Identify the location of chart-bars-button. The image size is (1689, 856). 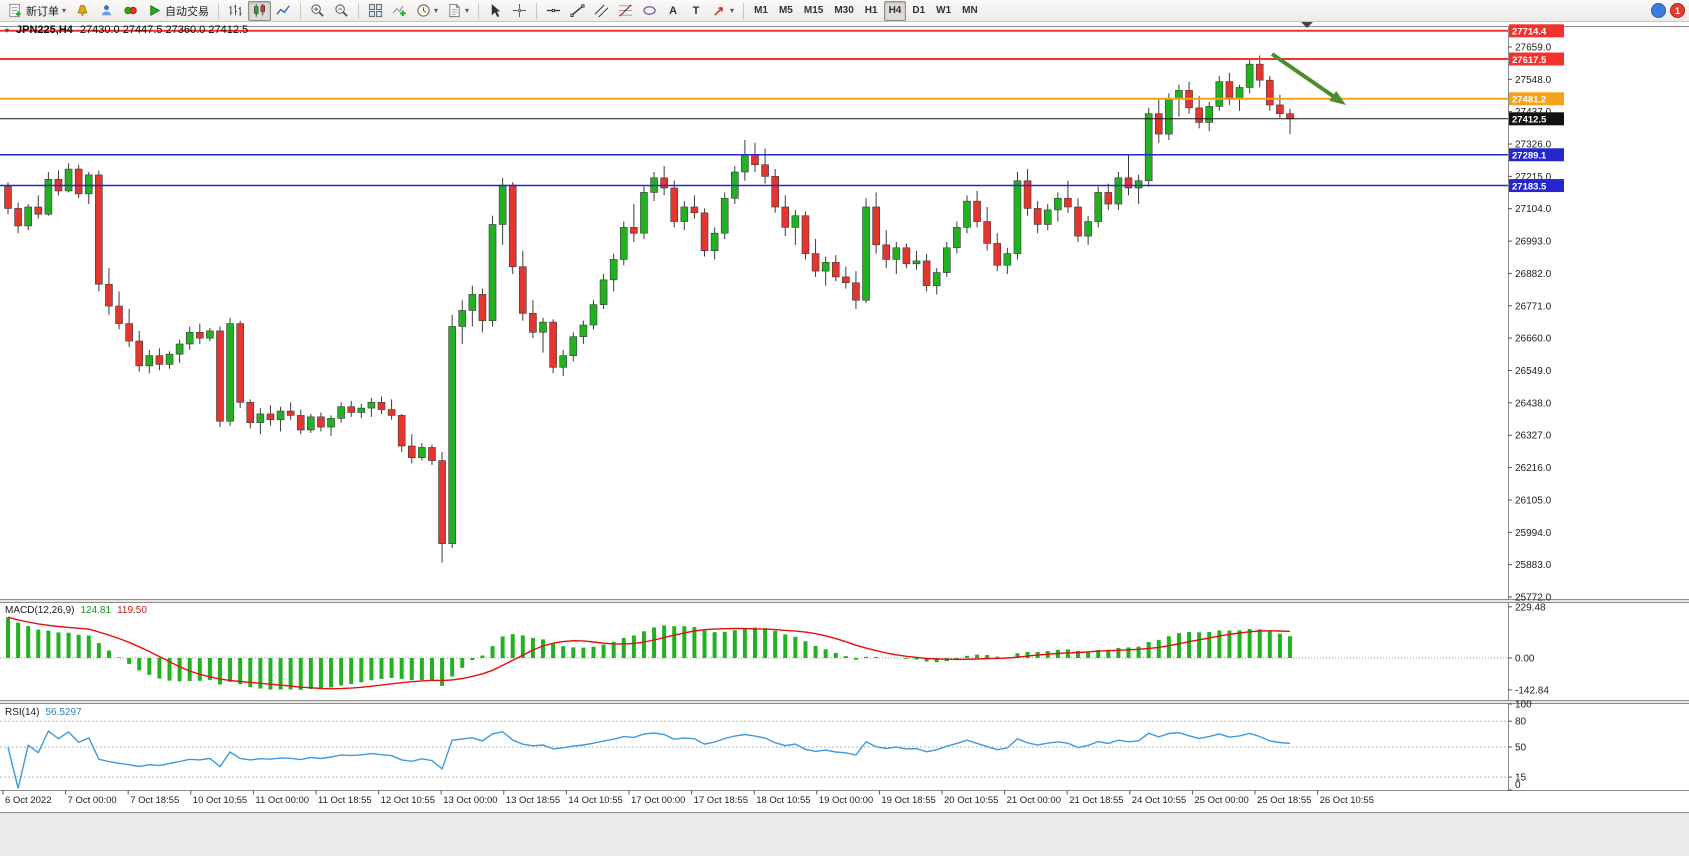
(235, 11).